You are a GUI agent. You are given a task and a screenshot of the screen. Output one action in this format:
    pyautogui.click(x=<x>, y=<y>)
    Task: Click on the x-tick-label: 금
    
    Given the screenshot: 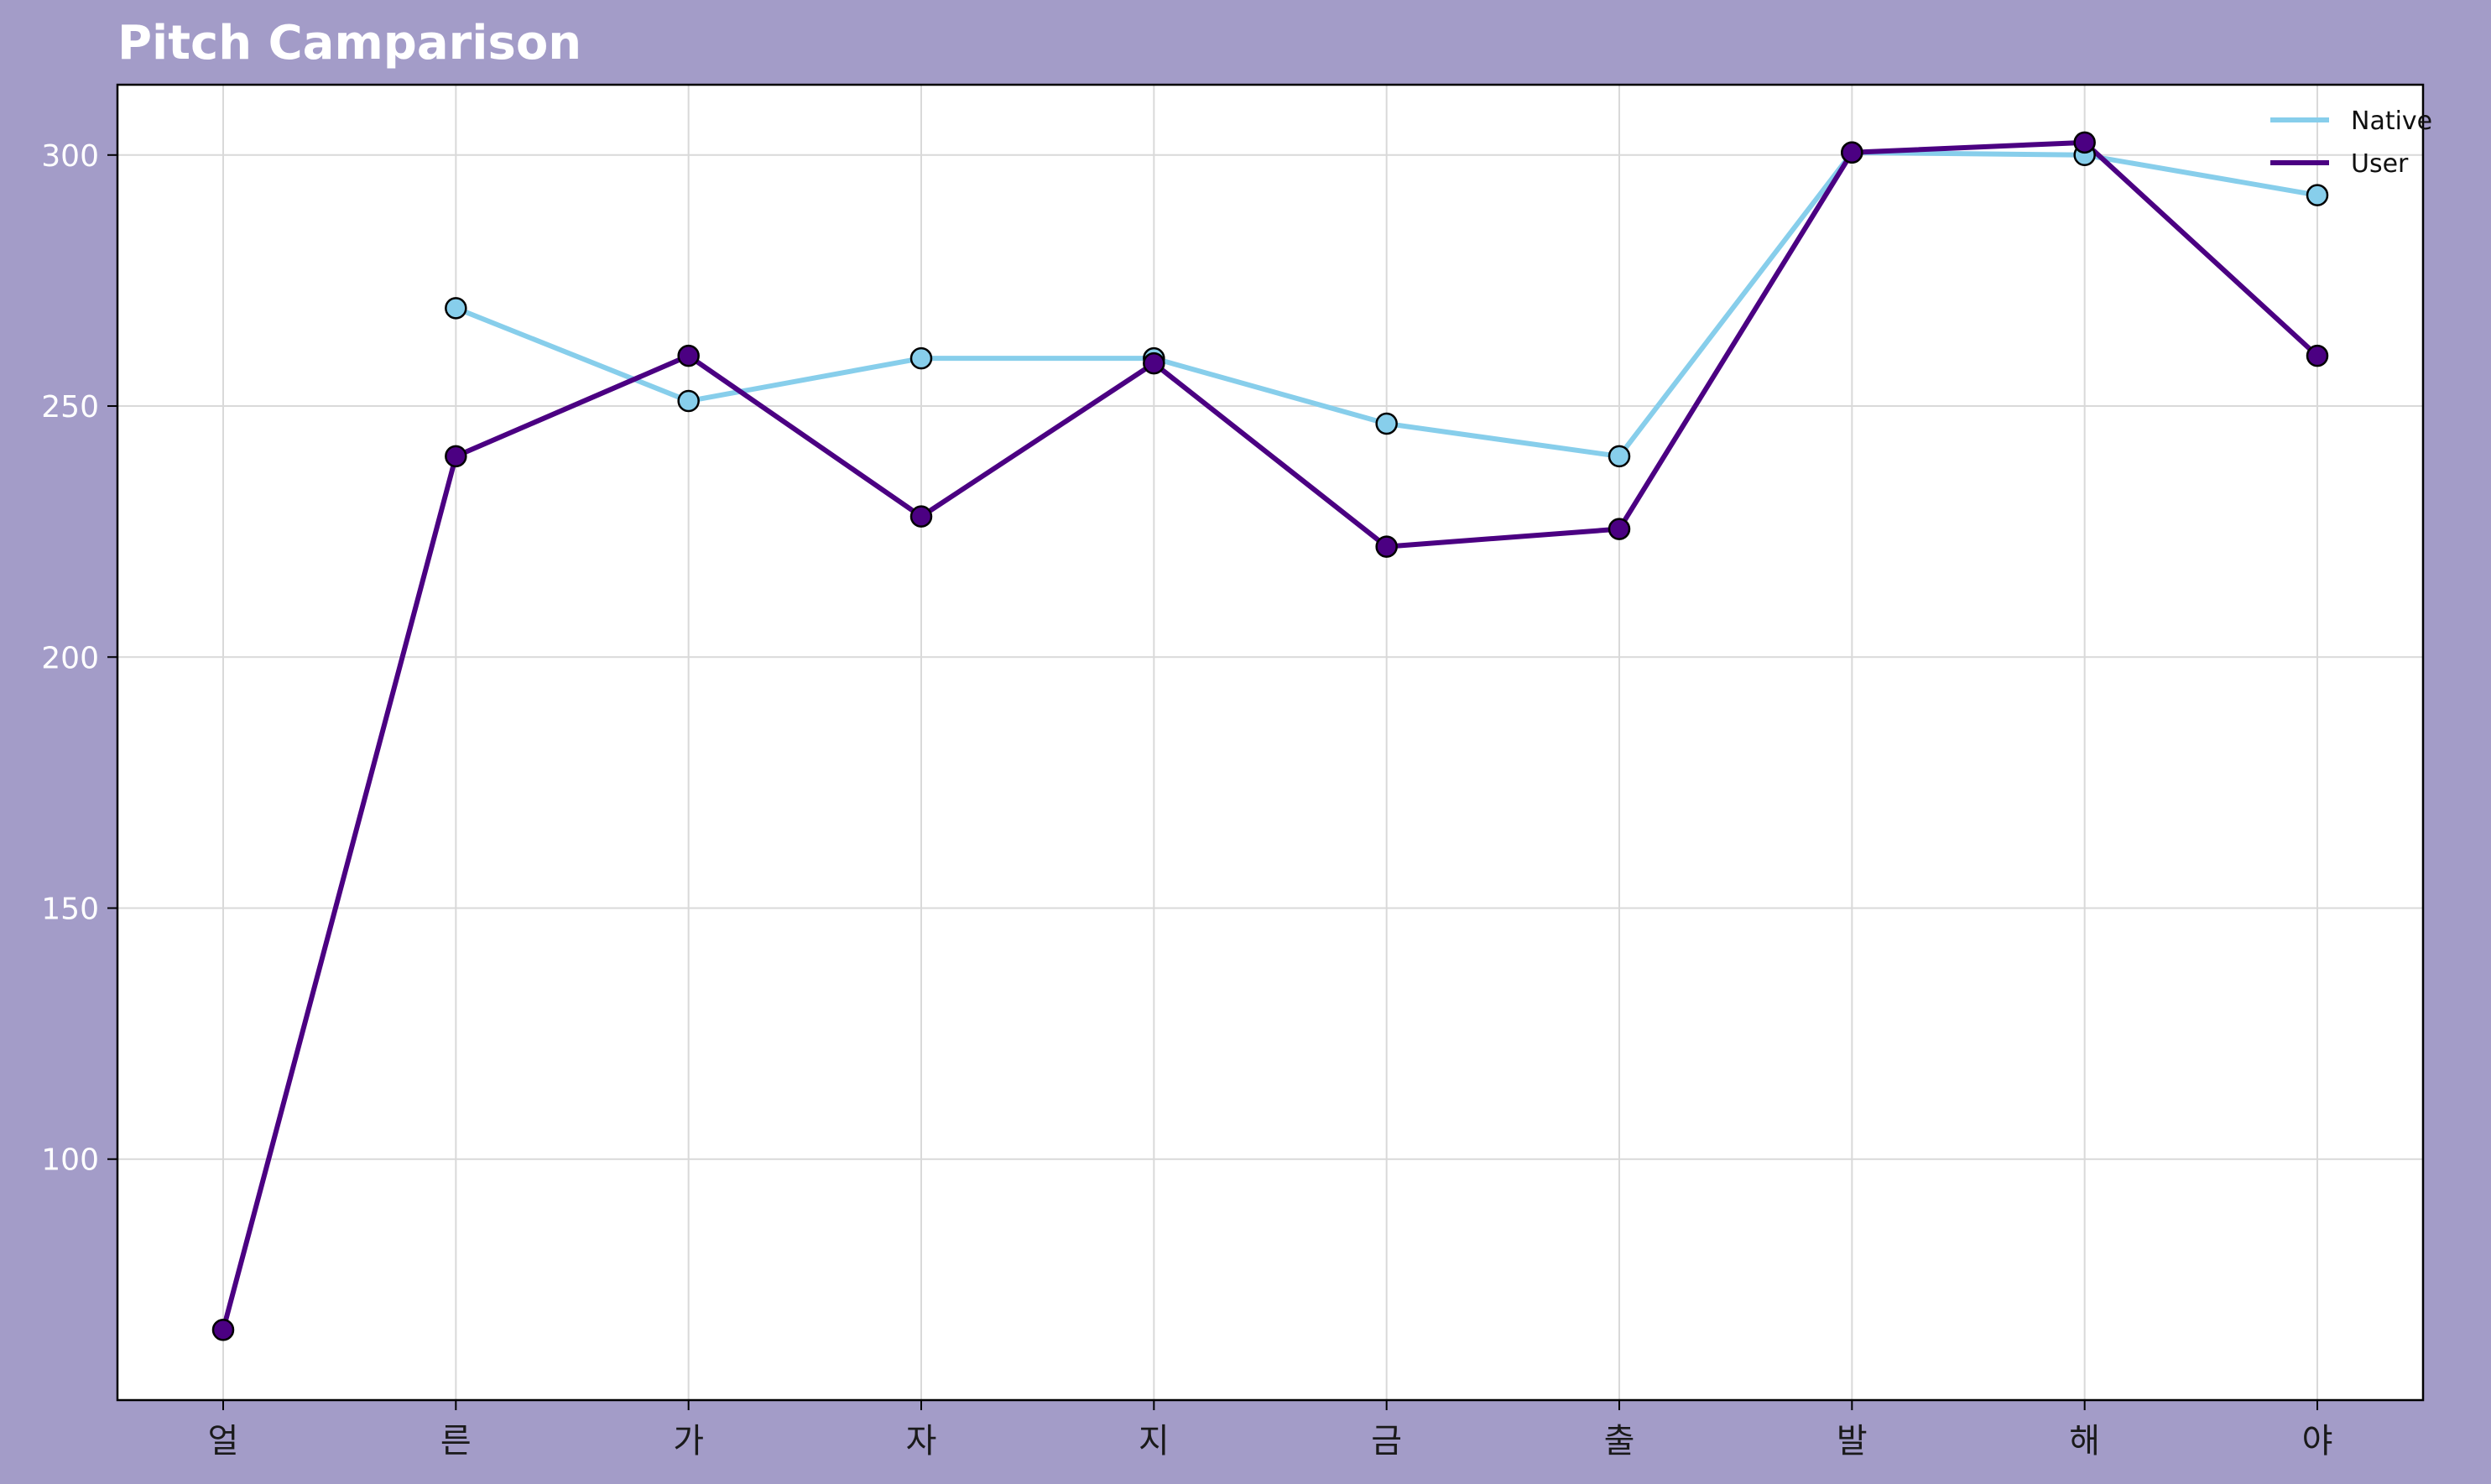 What is the action you would take?
    pyautogui.click(x=1386, y=1441)
    